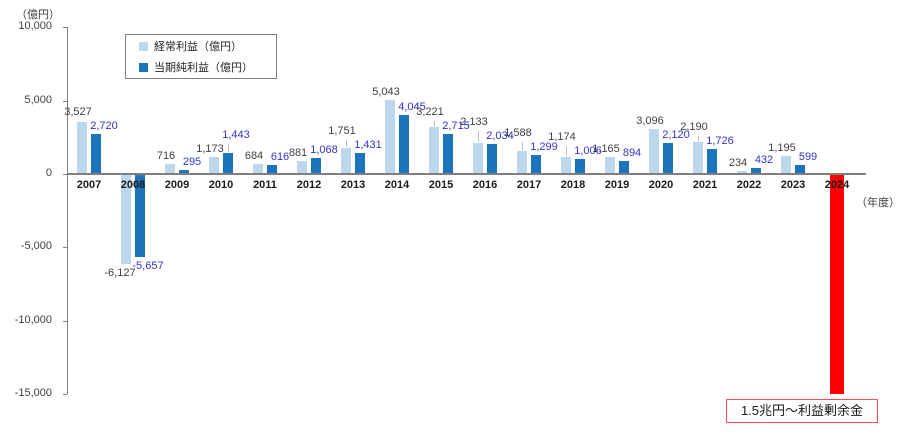  Describe the element at coordinates (478, 158) in the screenshot. I see `bar-ordinary-profit-2016` at that location.